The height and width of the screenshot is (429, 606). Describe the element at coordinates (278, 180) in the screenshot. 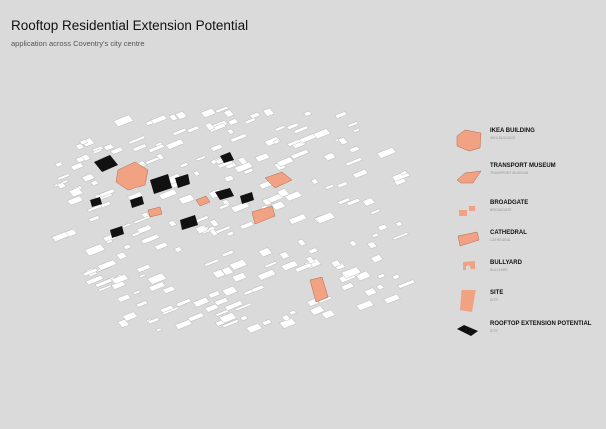

I see `transport-museum` at that location.